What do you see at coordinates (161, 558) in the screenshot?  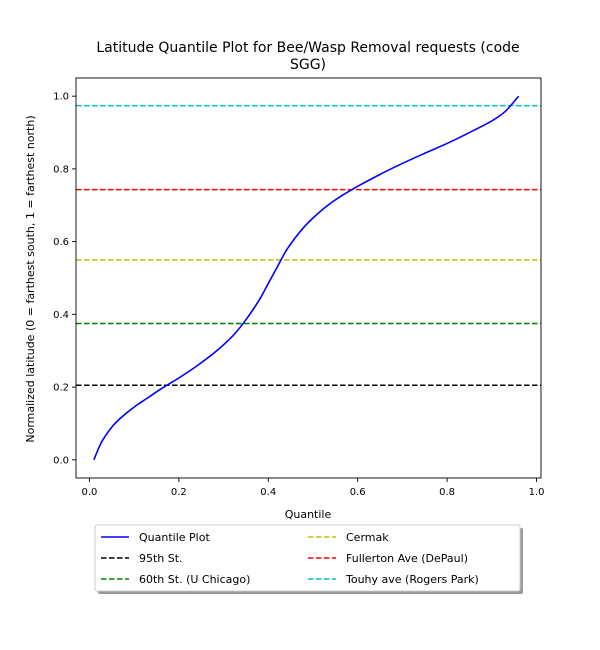 I see `legend-entry-label: 95th St.` at bounding box center [161, 558].